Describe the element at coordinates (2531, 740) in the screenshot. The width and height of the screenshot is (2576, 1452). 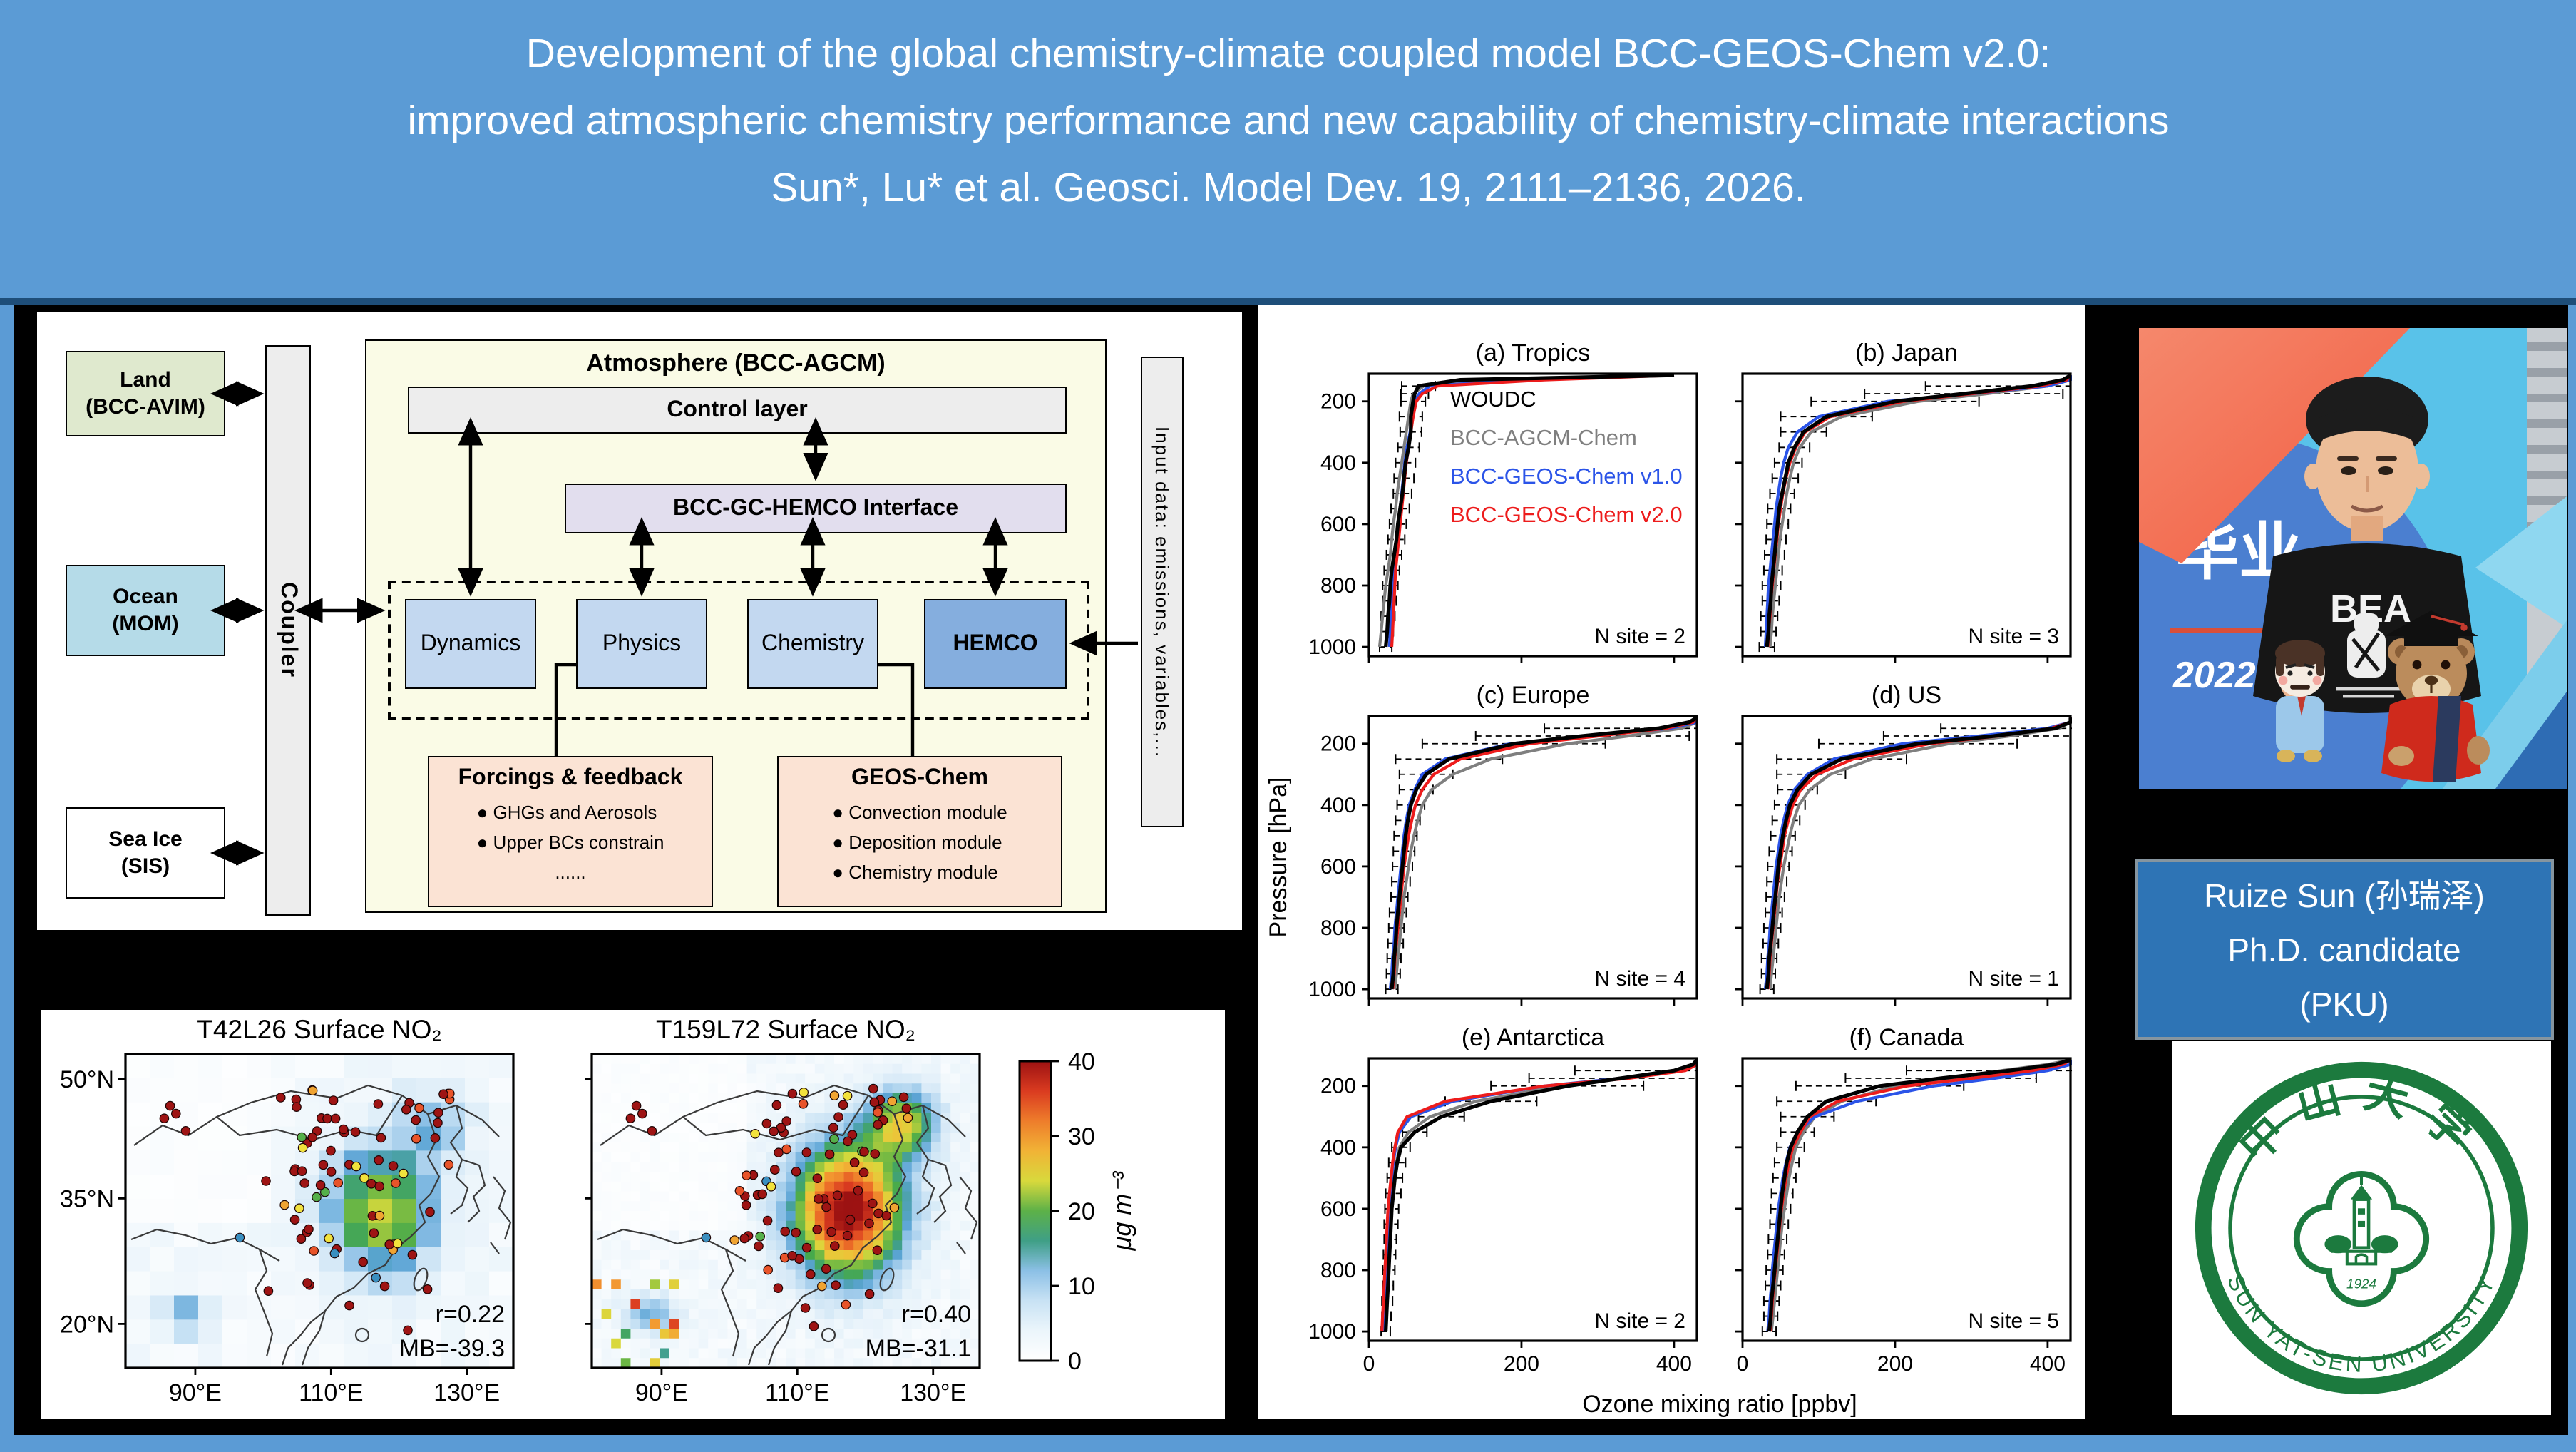
I see `backdrop-triangle-dark` at that location.